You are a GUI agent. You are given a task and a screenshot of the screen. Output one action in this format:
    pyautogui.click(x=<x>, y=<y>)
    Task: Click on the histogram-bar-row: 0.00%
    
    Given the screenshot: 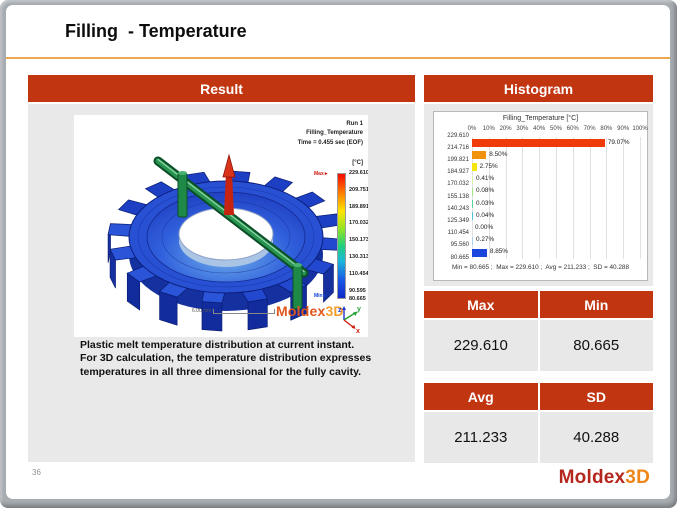 What is the action you would take?
    pyautogui.click(x=556, y=228)
    